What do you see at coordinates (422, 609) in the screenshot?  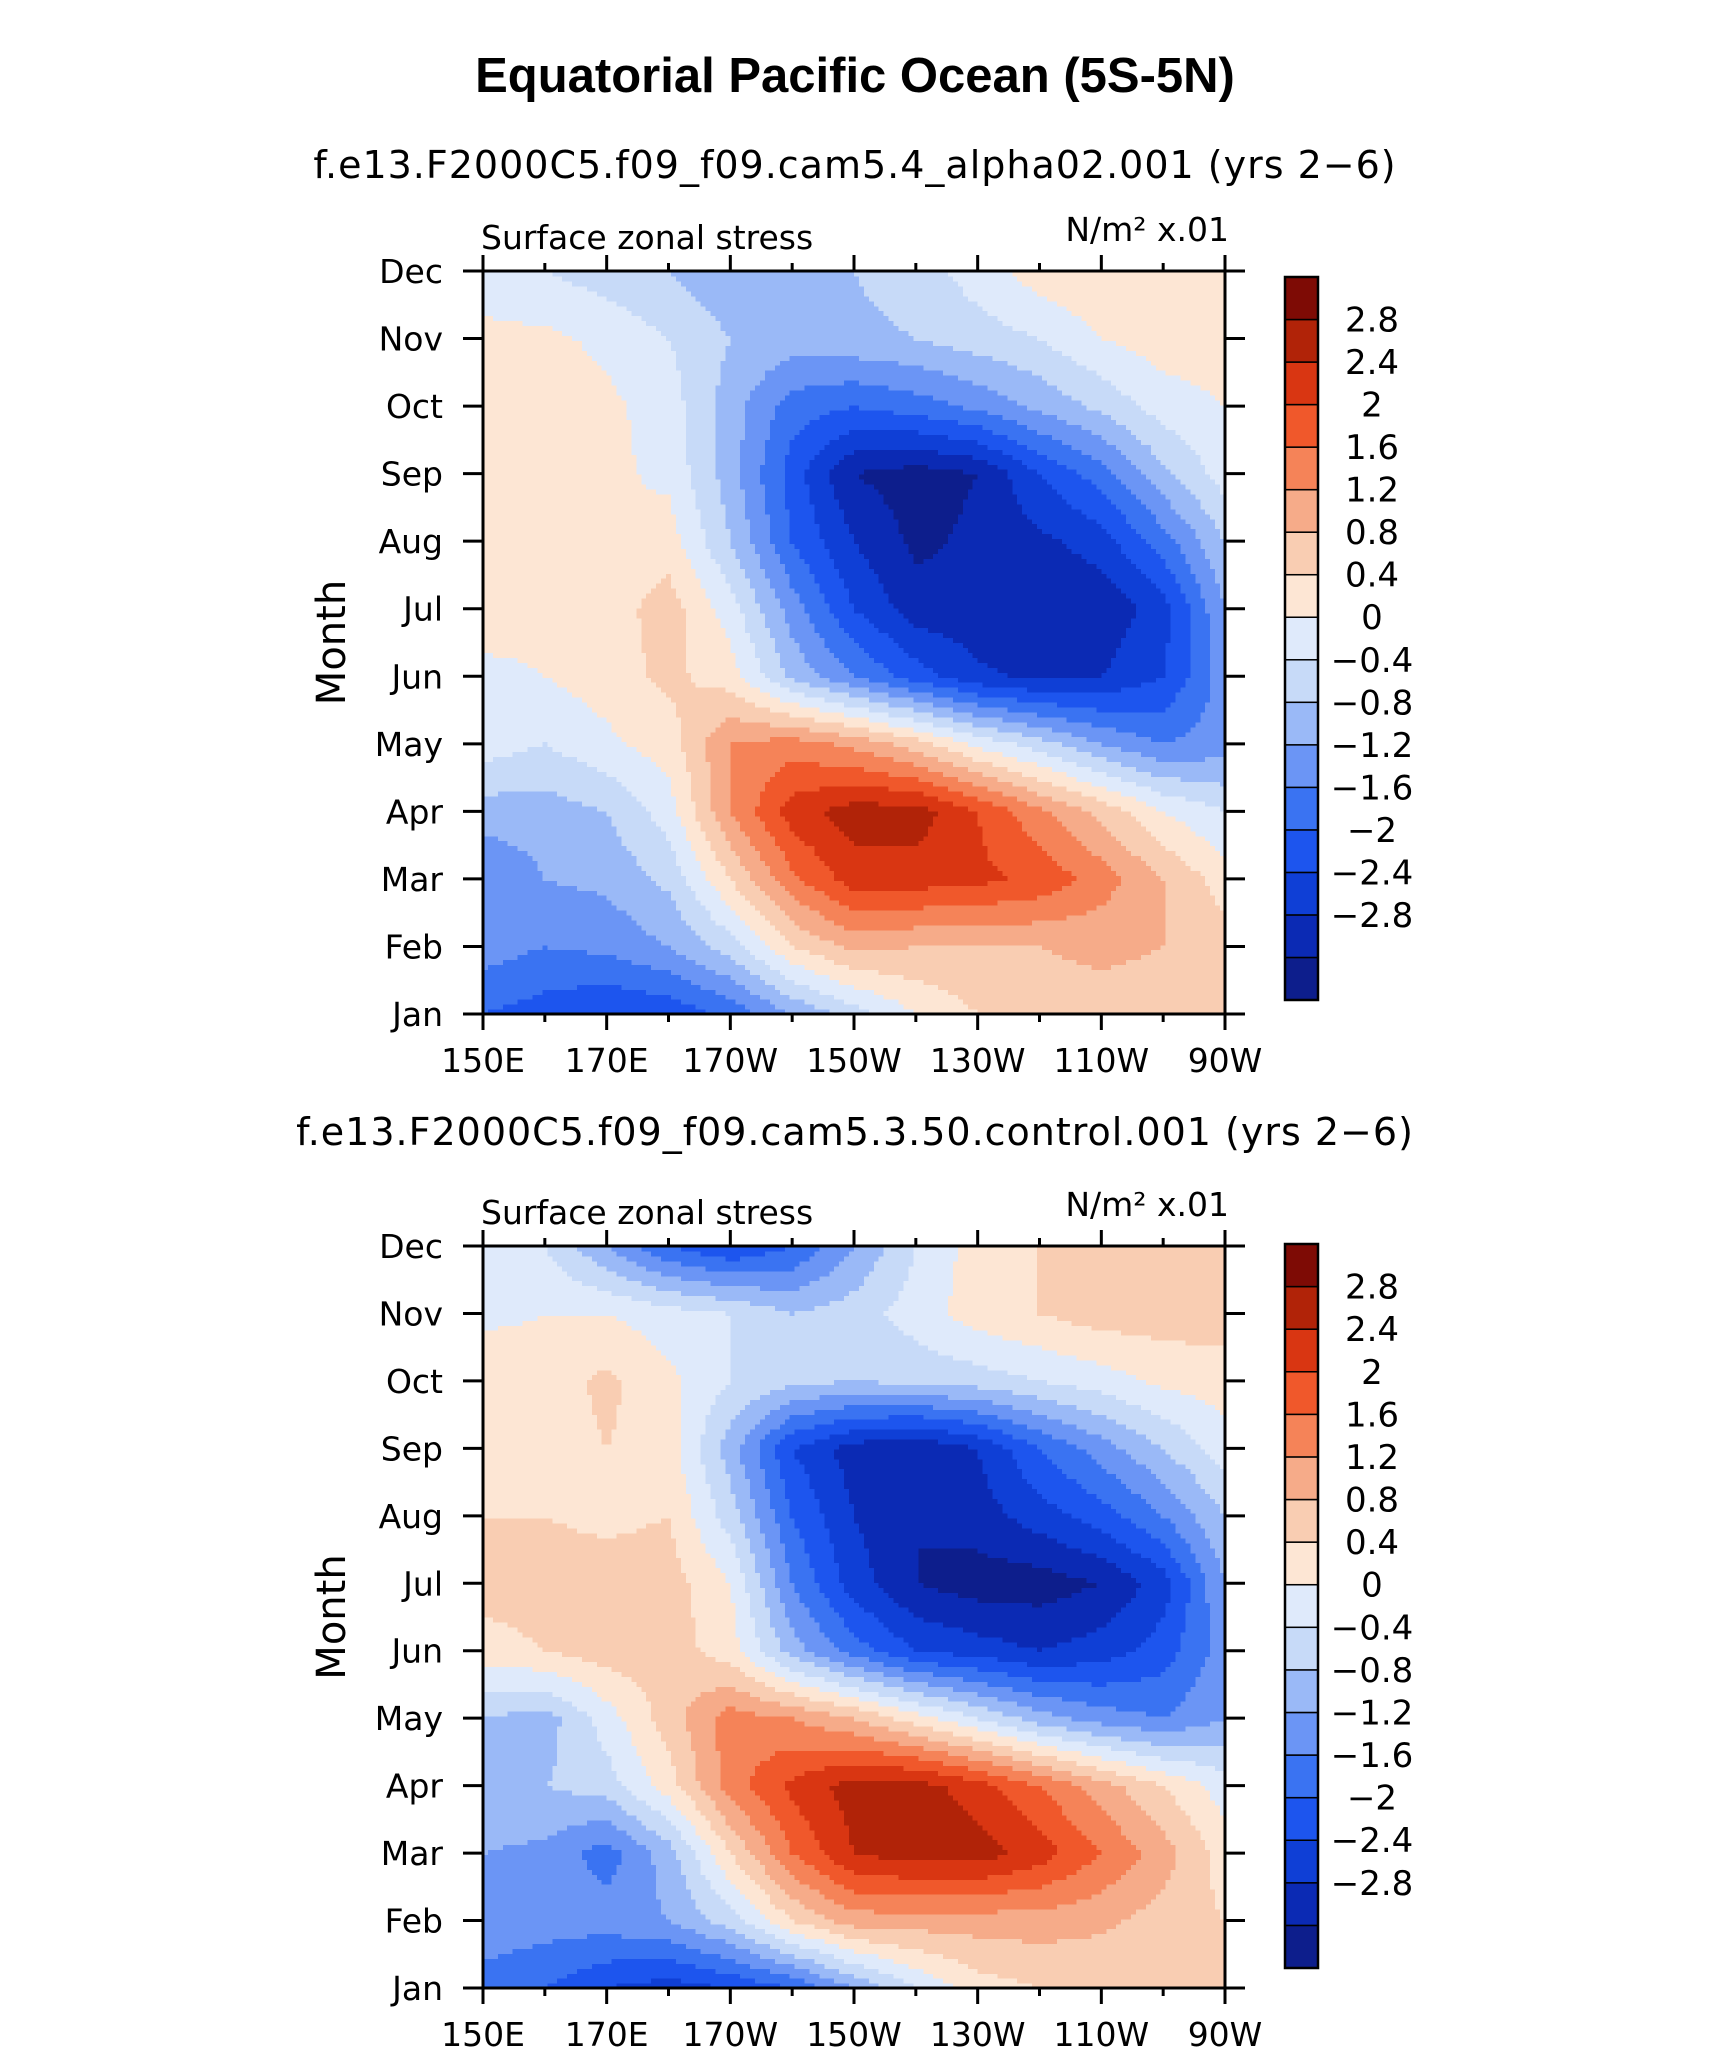 I see `y-tick-label: Jul` at bounding box center [422, 609].